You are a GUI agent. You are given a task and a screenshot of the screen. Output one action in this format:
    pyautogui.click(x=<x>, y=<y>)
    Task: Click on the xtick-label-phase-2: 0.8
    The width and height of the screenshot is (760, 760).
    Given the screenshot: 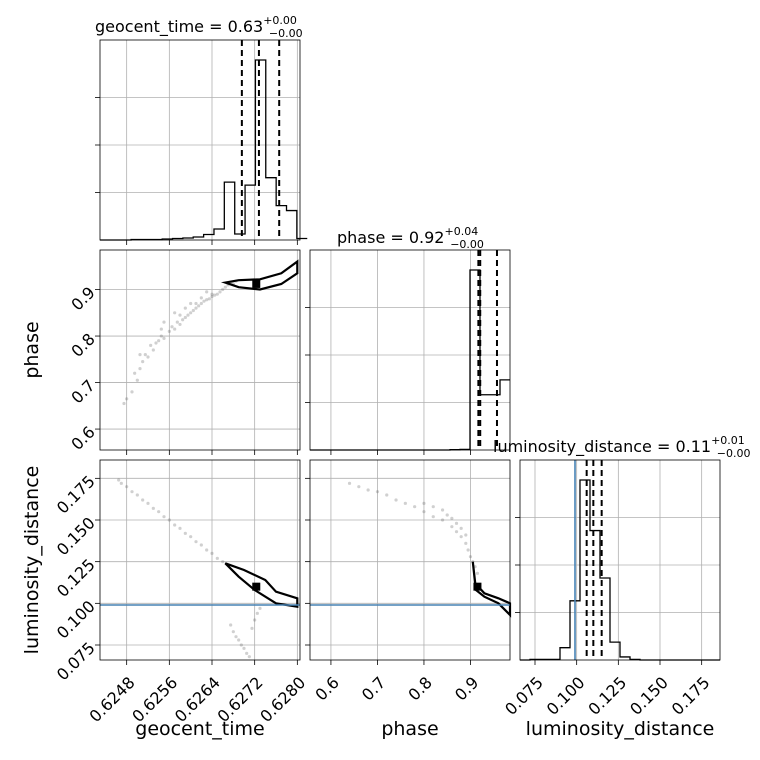 What is the action you would take?
    pyautogui.click(x=419, y=688)
    